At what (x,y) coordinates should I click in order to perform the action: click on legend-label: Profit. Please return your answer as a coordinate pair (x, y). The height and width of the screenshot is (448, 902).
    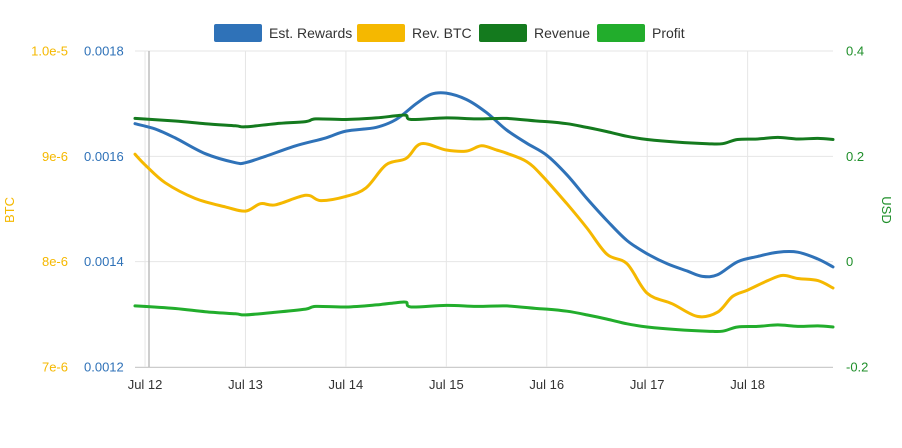
    Looking at the image, I should click on (668, 33).